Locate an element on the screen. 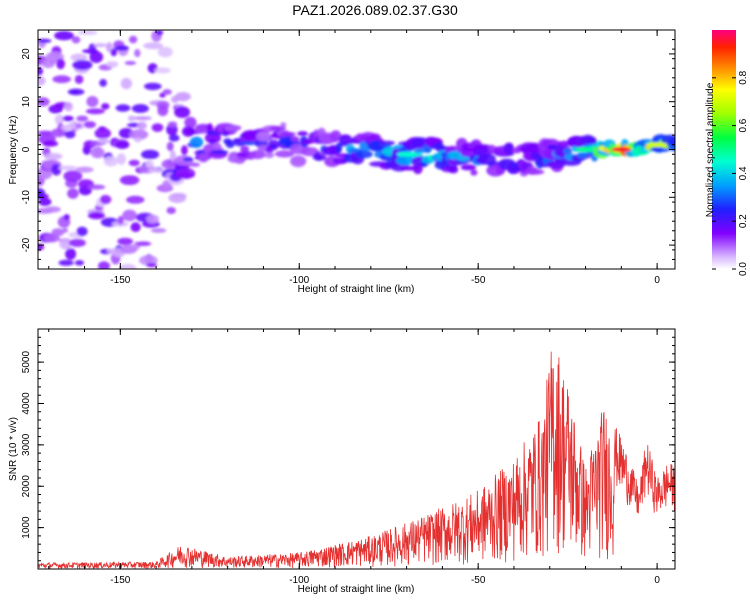 The width and height of the screenshot is (750, 600). snr-xlabel: Height of straight line (km) is located at coordinates (356, 589).